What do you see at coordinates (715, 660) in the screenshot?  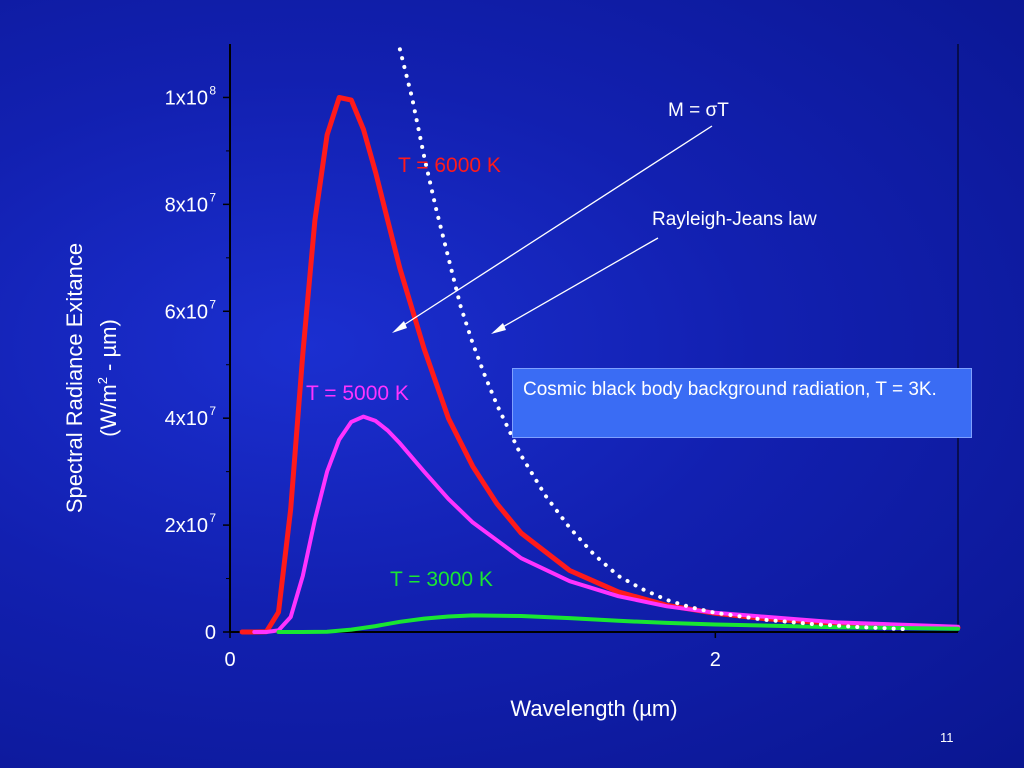 I see `x-tick-label-1: 2` at bounding box center [715, 660].